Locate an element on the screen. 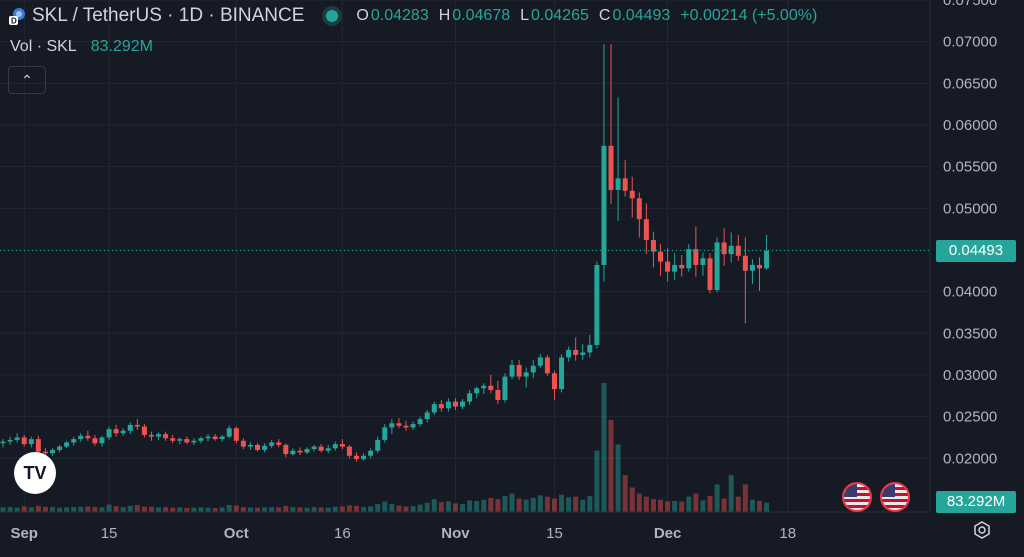 This screenshot has width=1024, height=557. symbol-icon: D is located at coordinates (17, 16).